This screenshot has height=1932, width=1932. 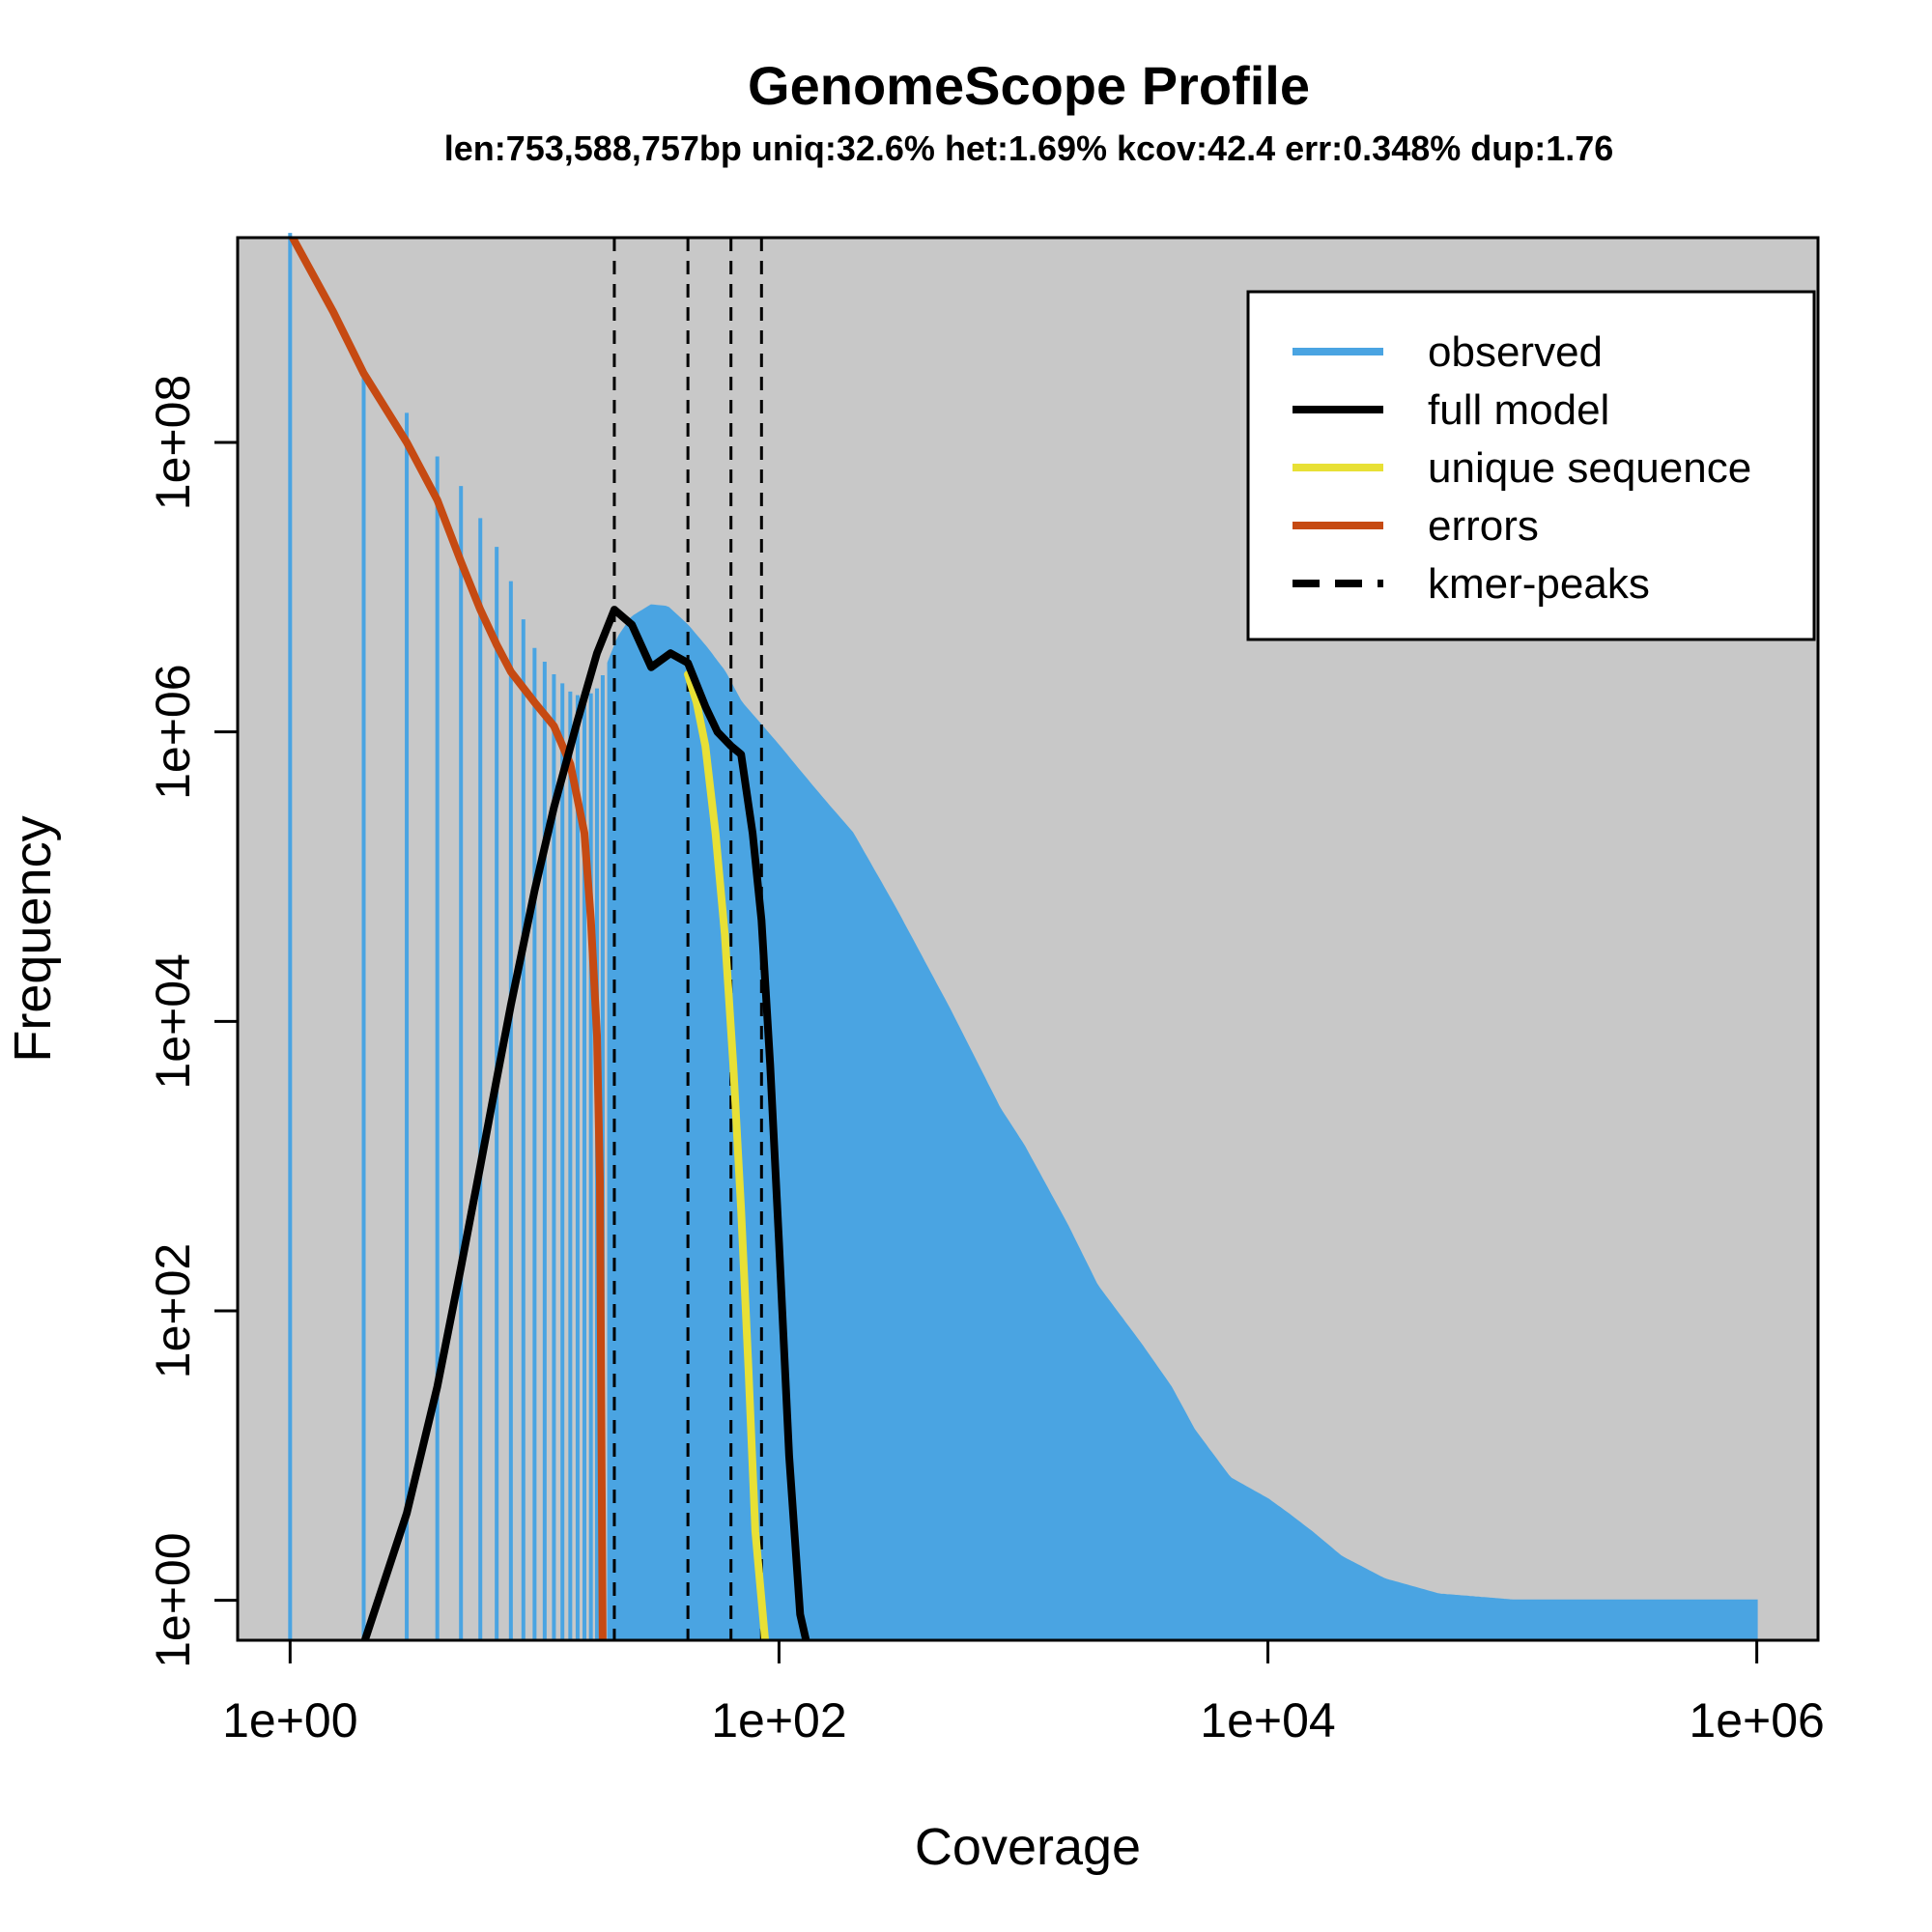 I want to click on legend-label: unique sequence, so click(x=1589, y=468).